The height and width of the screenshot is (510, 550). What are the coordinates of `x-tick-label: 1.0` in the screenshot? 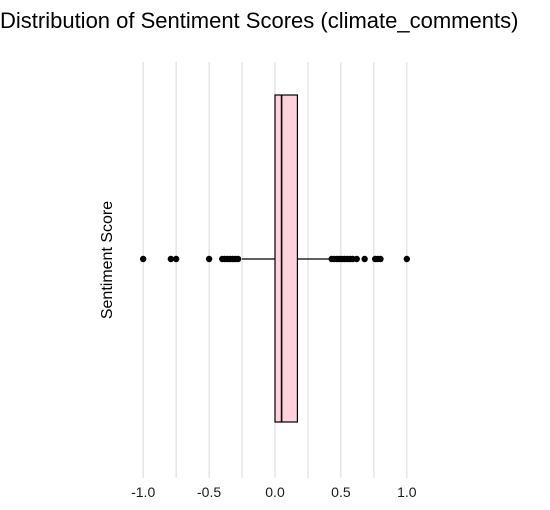 It's located at (407, 492).